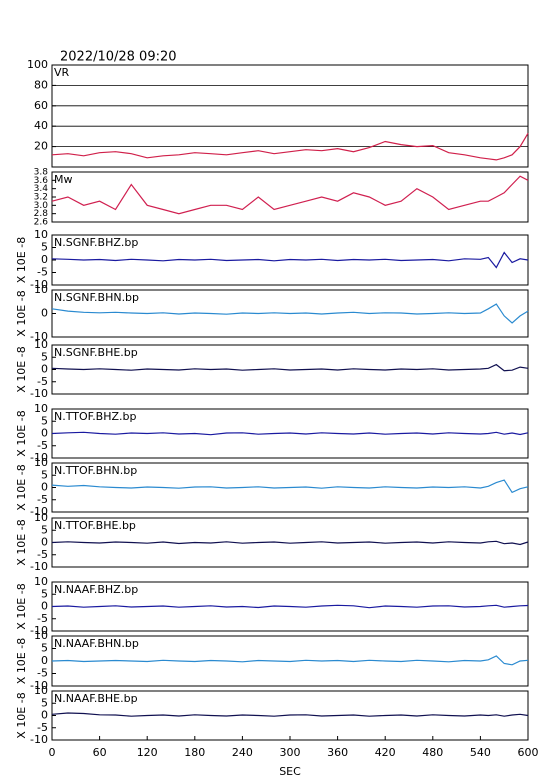  Describe the element at coordinates (100, 752) in the screenshot. I see `x-tick-label: 60` at that location.